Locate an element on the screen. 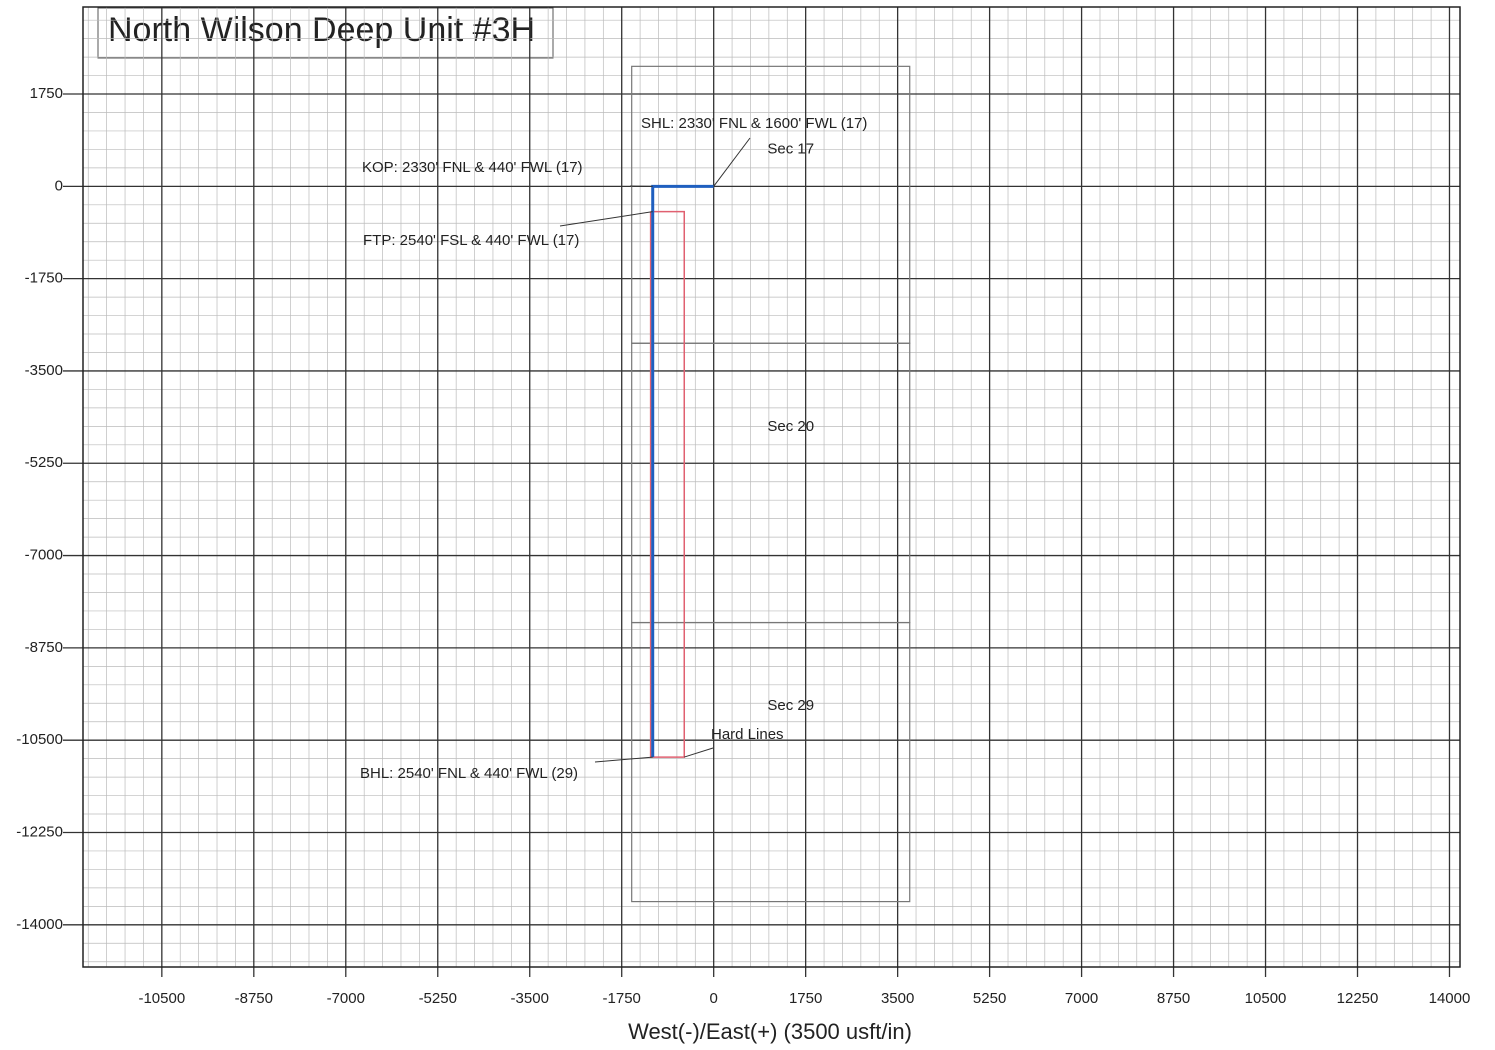  title-box is located at coordinates (325, 33).